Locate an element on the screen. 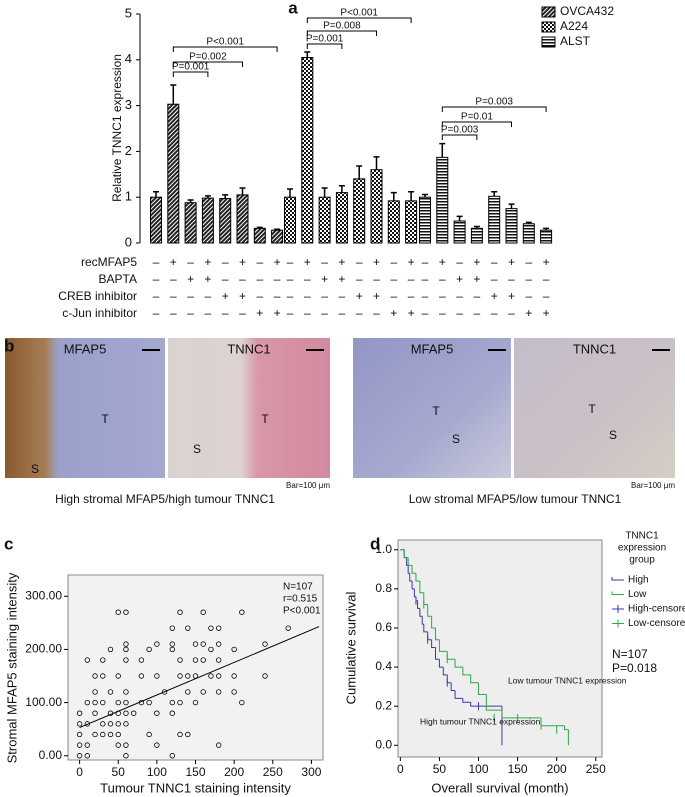 The image size is (685, 797). legend-label: Low is located at coordinates (637, 594).